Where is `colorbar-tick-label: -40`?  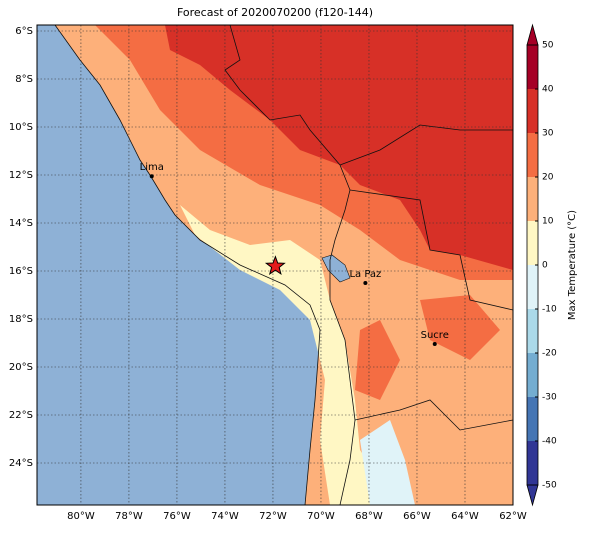 colorbar-tick-label: -40 is located at coordinates (549, 442).